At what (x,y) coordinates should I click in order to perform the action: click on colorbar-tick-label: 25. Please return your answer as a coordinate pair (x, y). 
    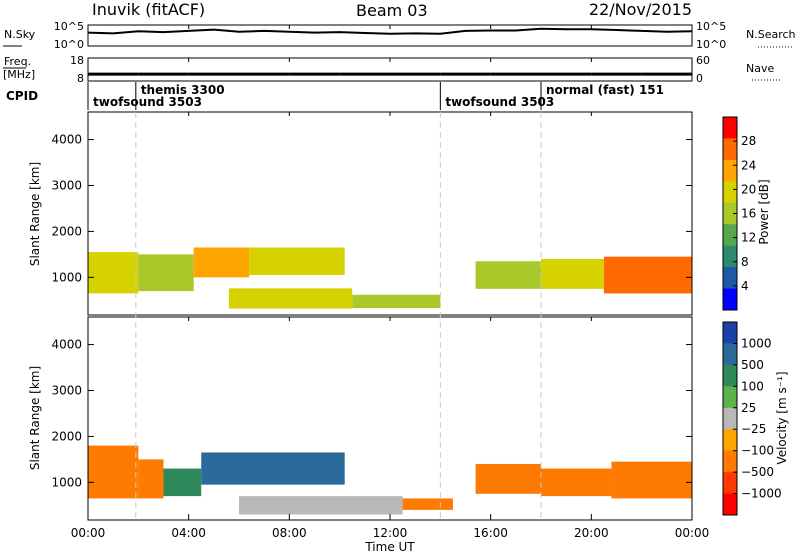
    Looking at the image, I should click on (748, 408).